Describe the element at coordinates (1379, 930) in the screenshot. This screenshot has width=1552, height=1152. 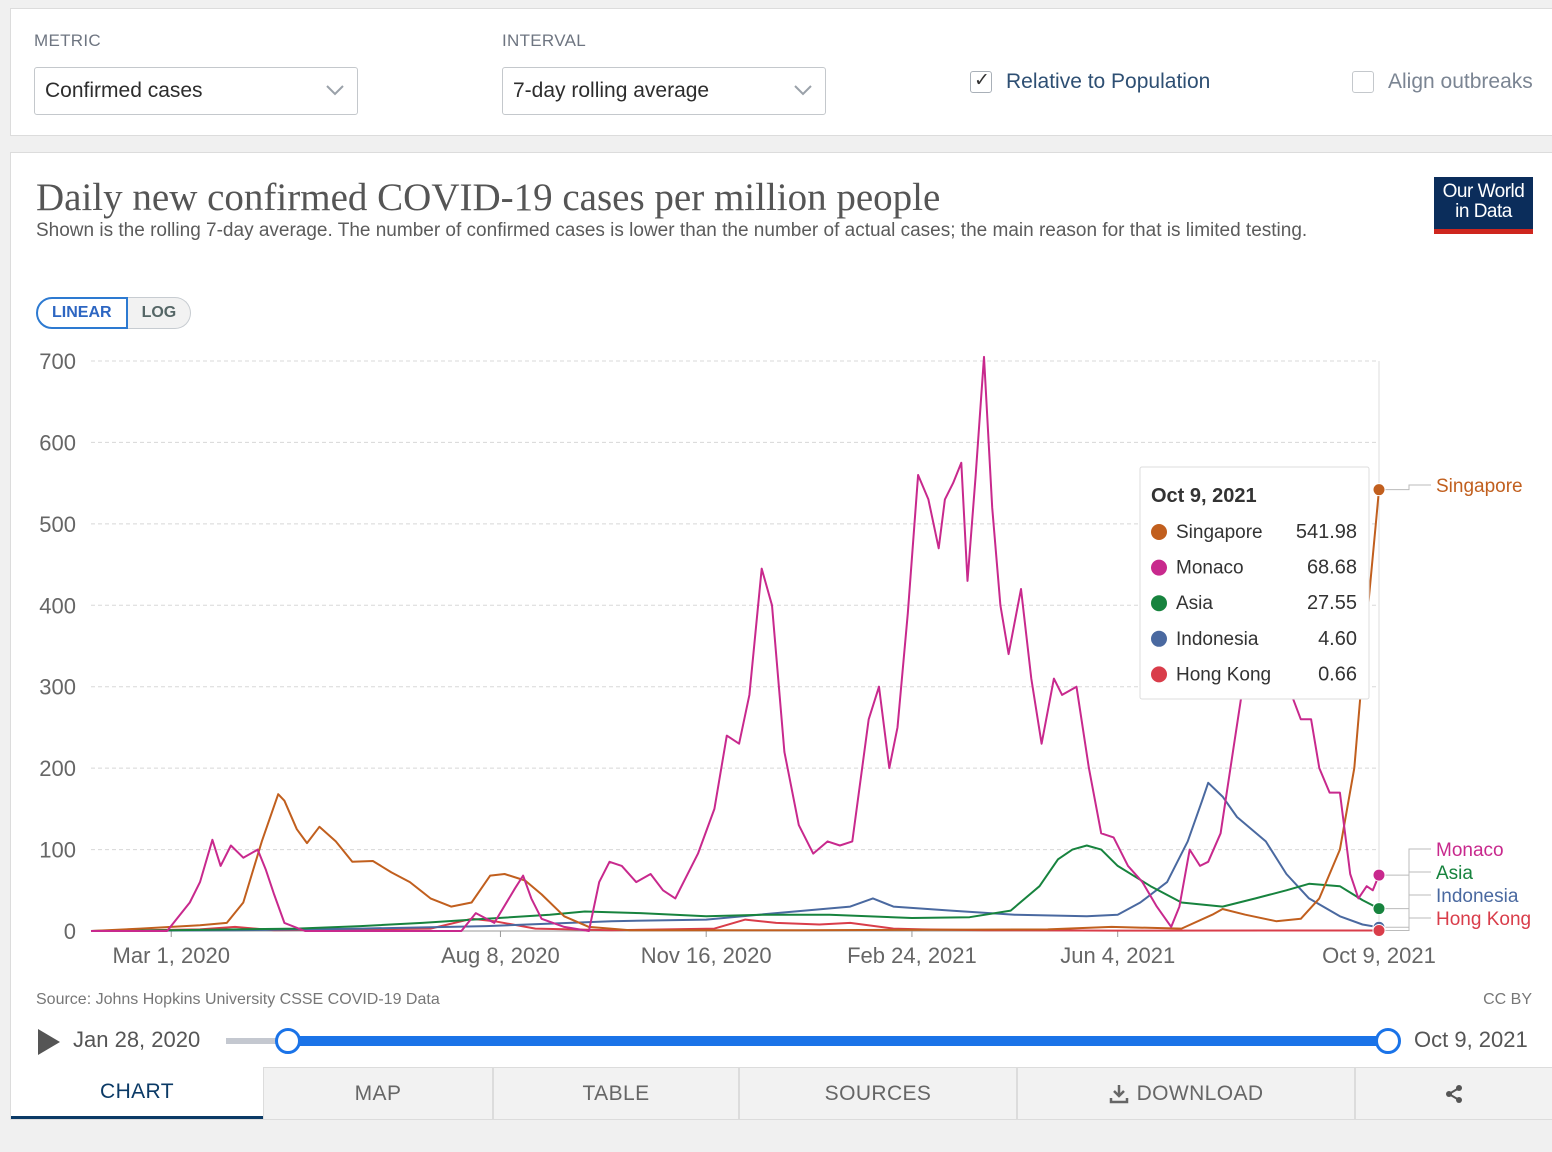
I see `series-end-dot-hong-kong` at that location.